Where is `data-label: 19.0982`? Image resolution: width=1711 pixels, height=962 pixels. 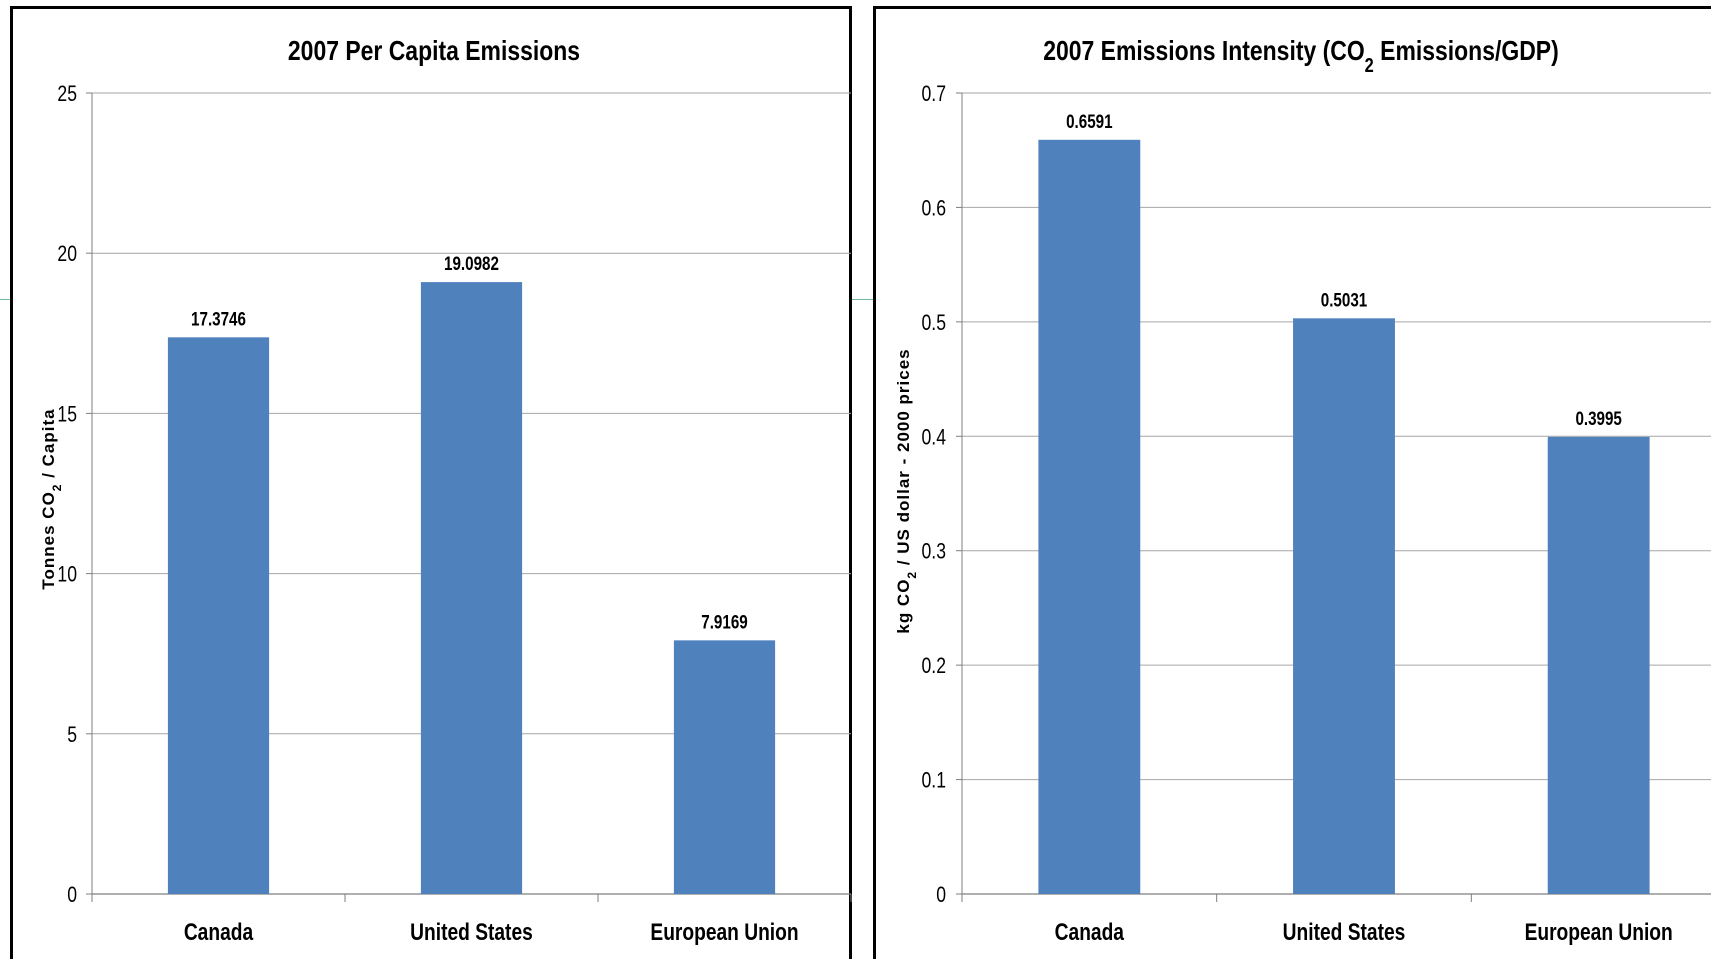
data-label: 19.0982 is located at coordinates (471, 263).